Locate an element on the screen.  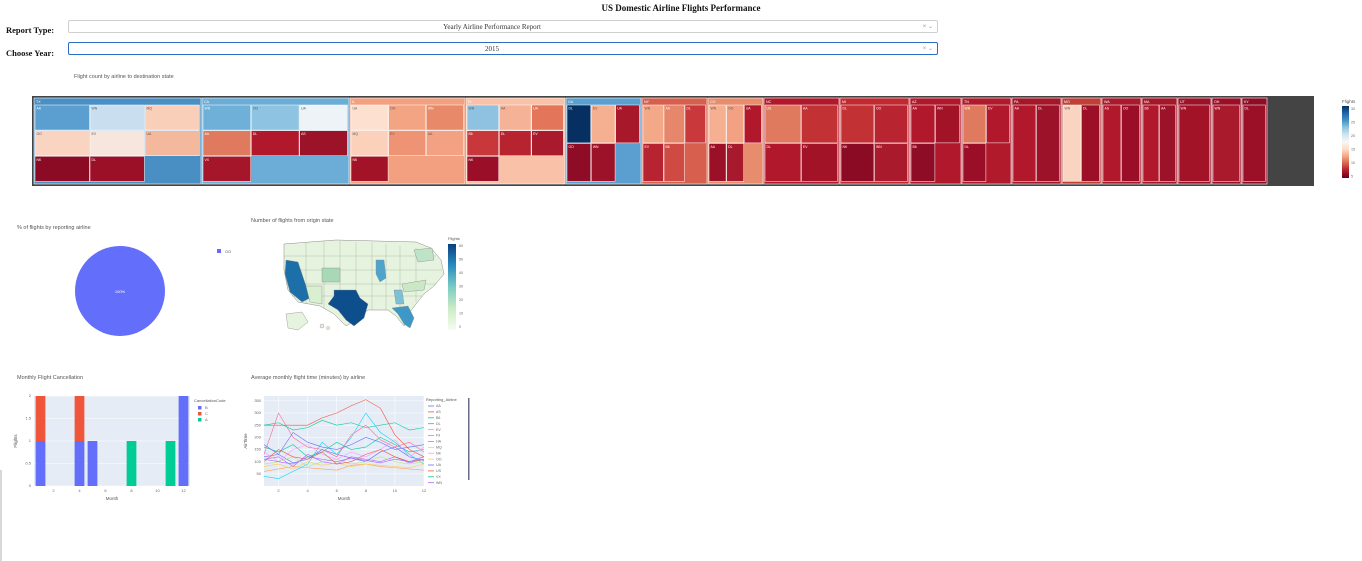
legend-item: VX is located at coordinates (434, 477).